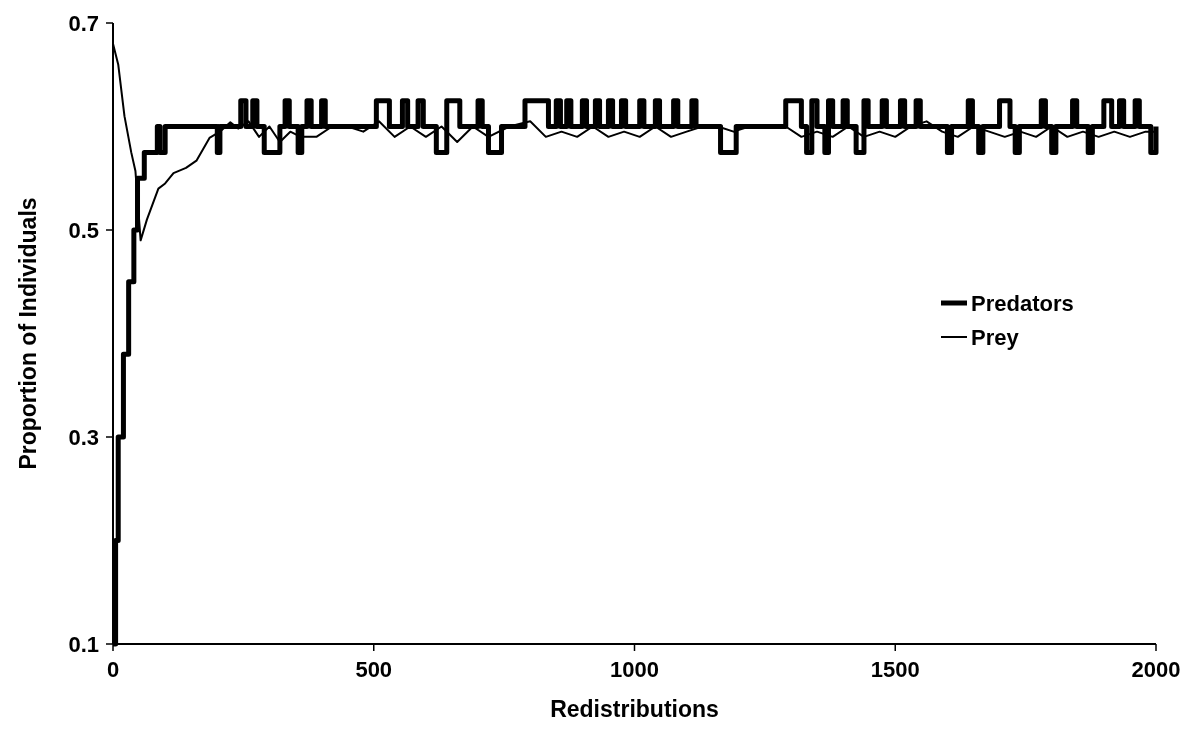 The width and height of the screenshot is (1192, 747). I want to click on y-tick-label: 0.5, so click(83, 230).